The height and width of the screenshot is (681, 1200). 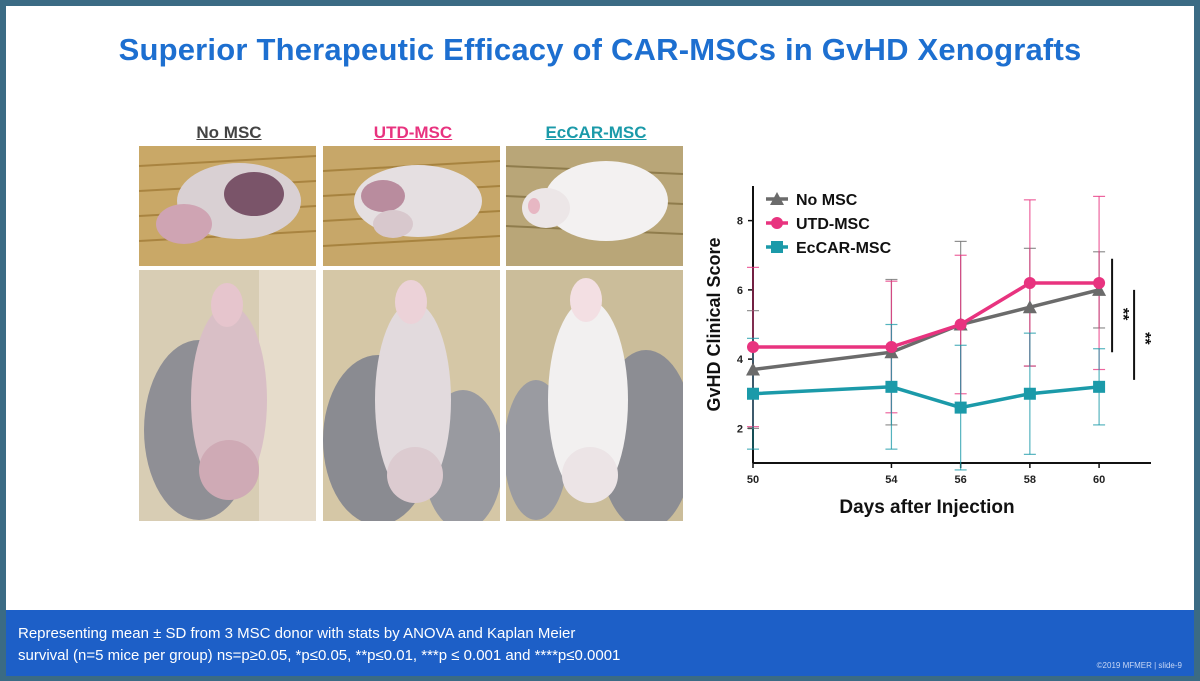 What do you see at coordinates (227, 395) in the screenshot?
I see `mouse-photo-no-msc-bottom` at bounding box center [227, 395].